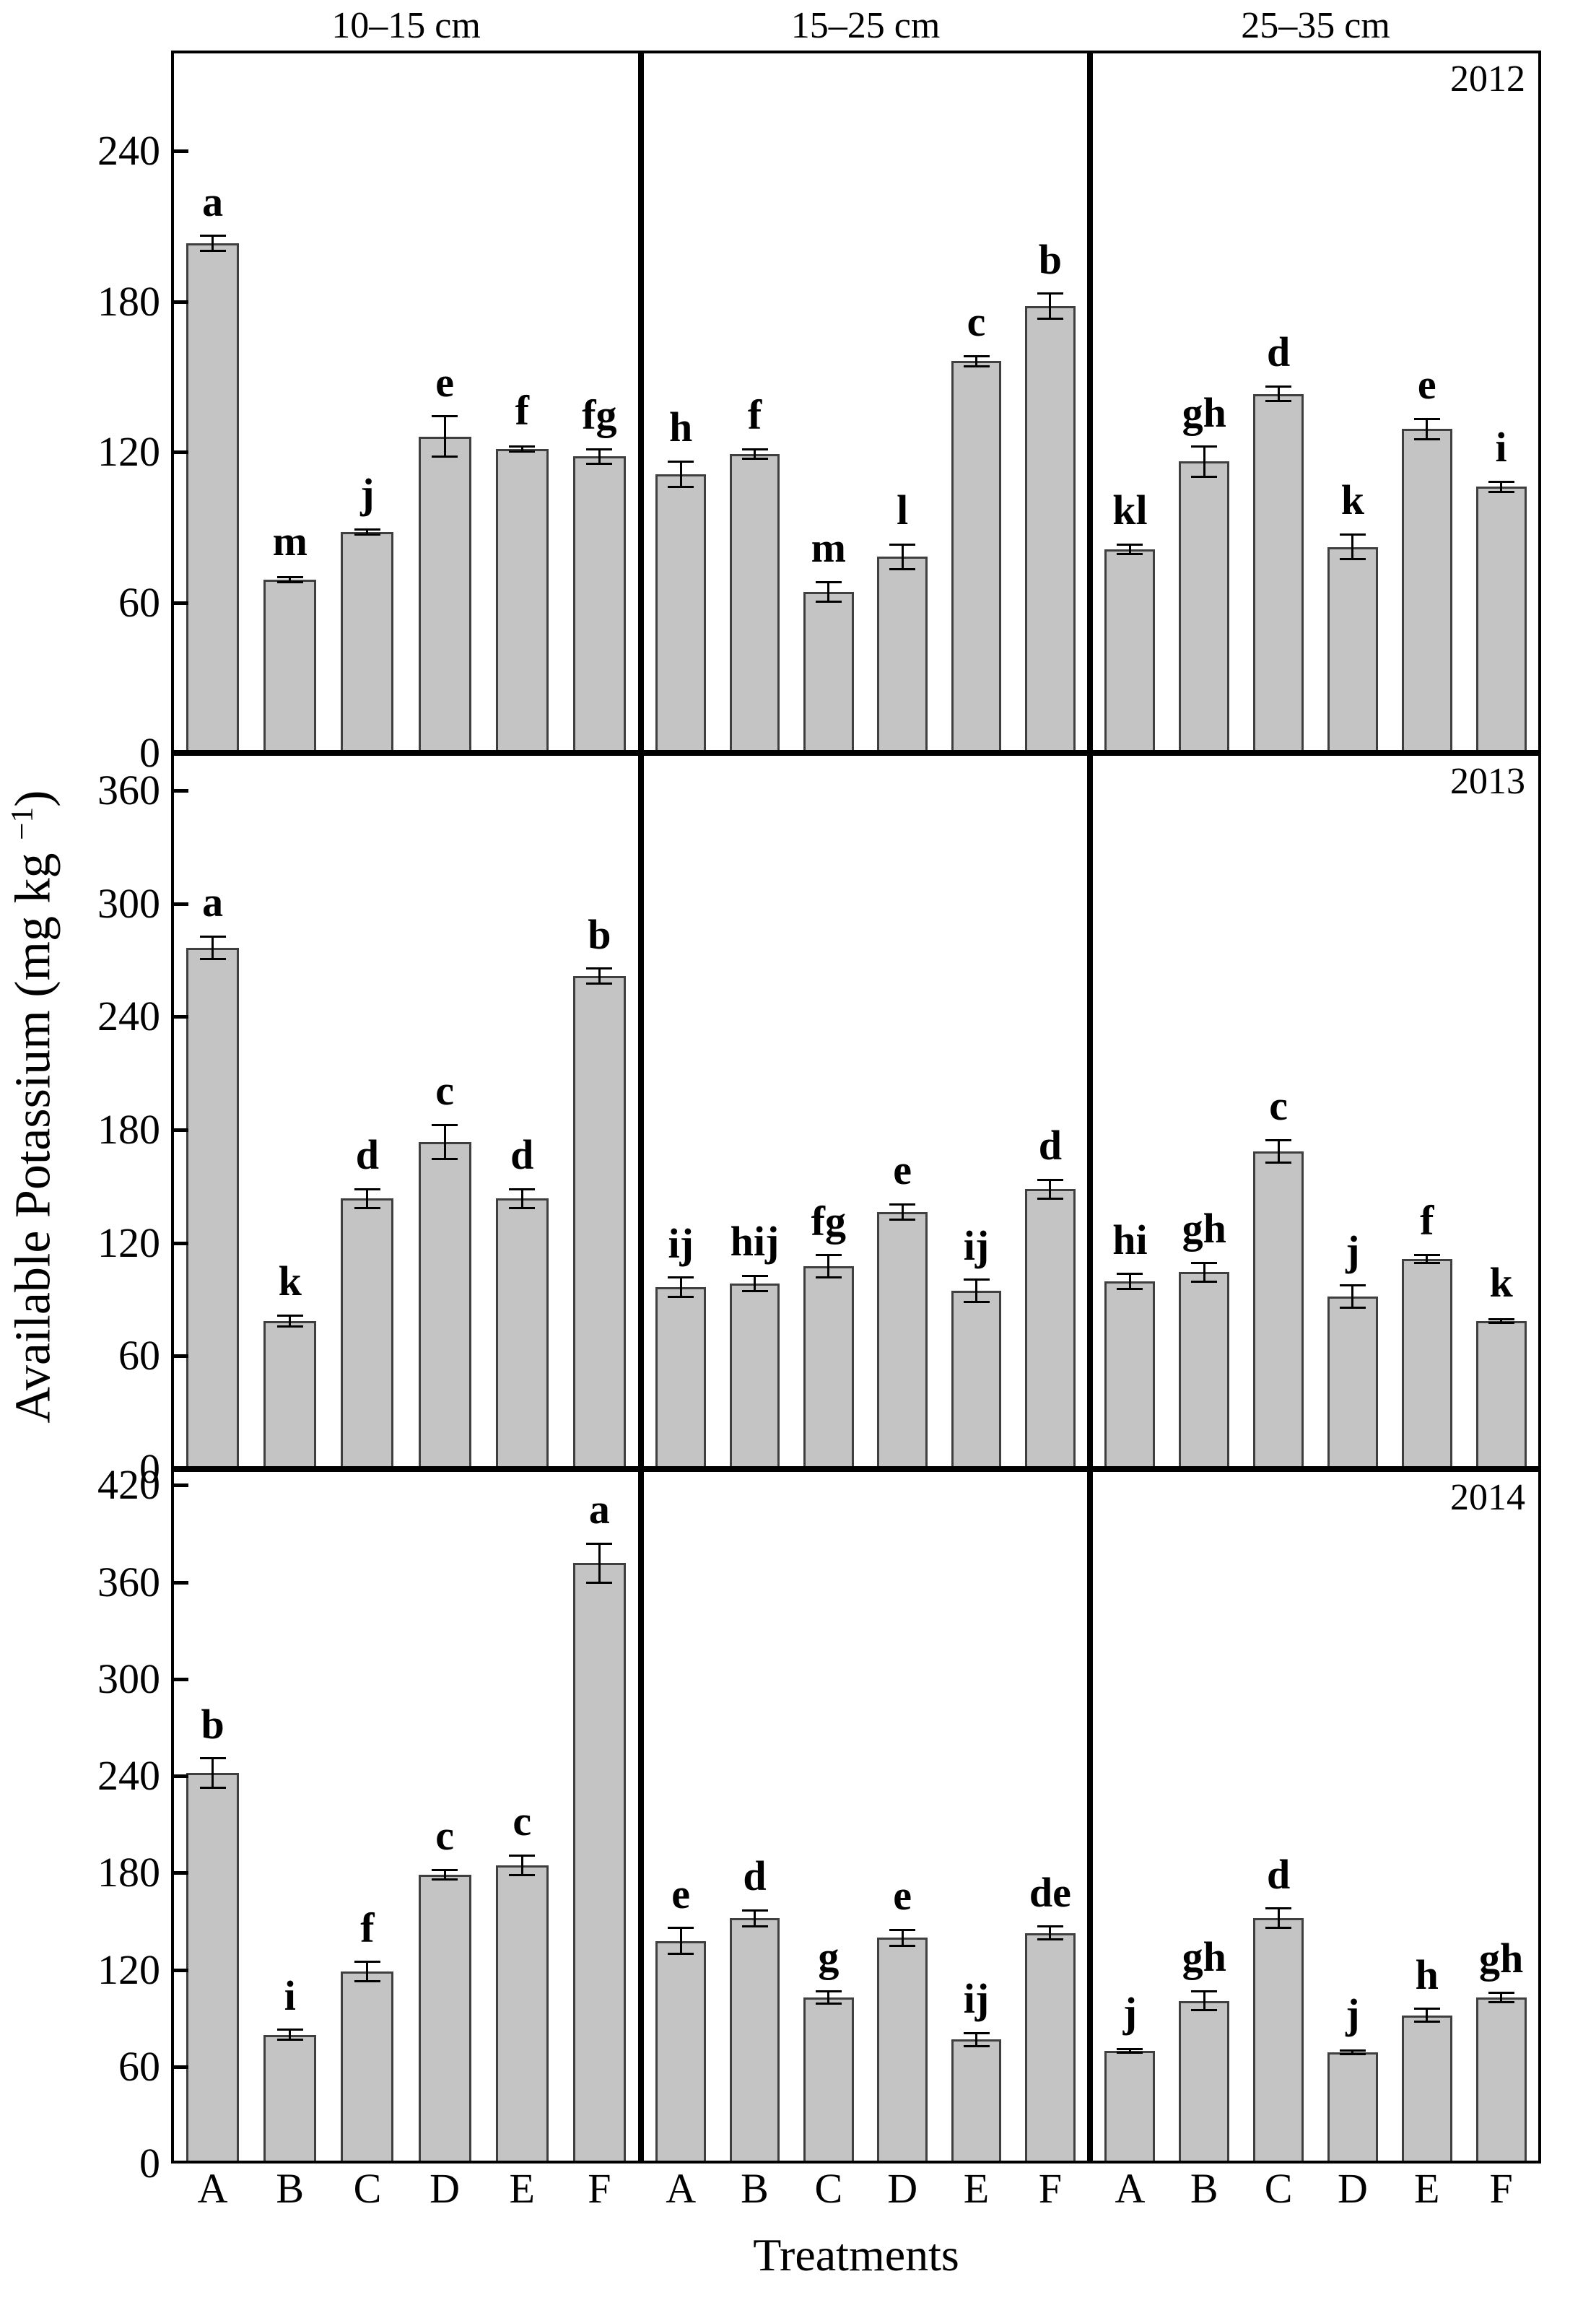 Image resolution: width=1596 pixels, height=2305 pixels. I want to click on panel-2012-15-25-cm: h f m l c b, so click(866, 402).